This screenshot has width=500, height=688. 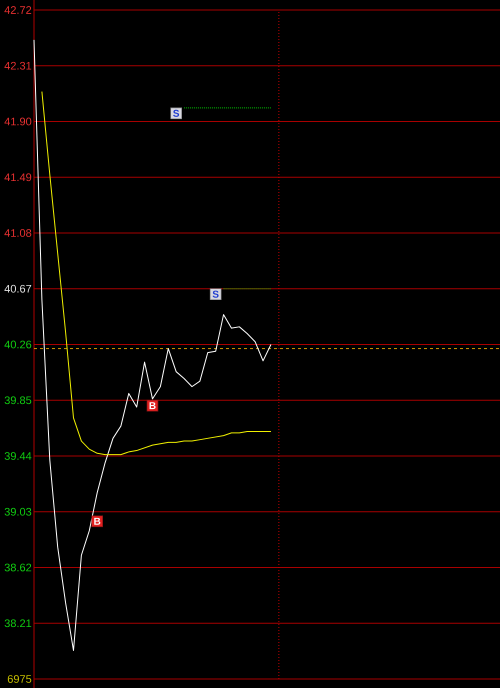 I want to click on y-tick-label: 42.72, so click(x=18, y=10).